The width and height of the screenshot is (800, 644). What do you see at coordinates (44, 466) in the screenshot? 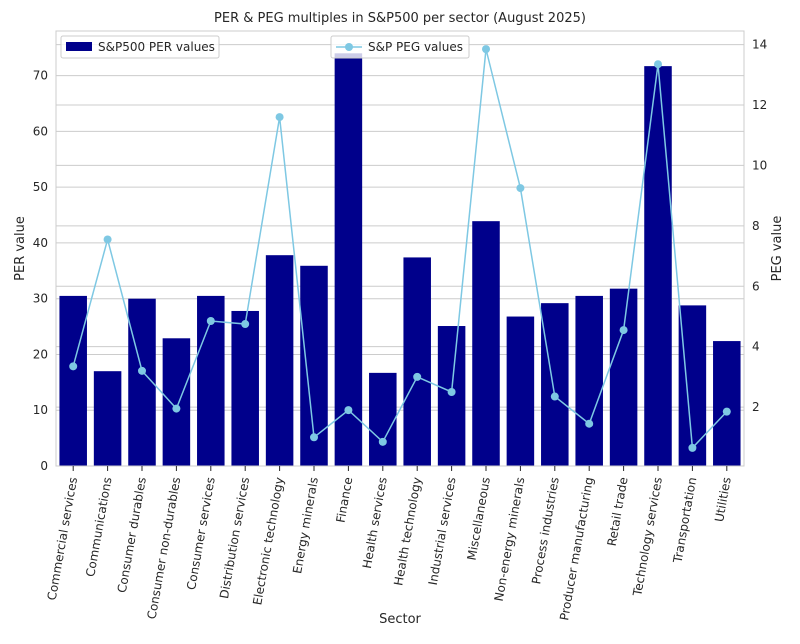
I see `y-tick-label: 0` at bounding box center [44, 466].